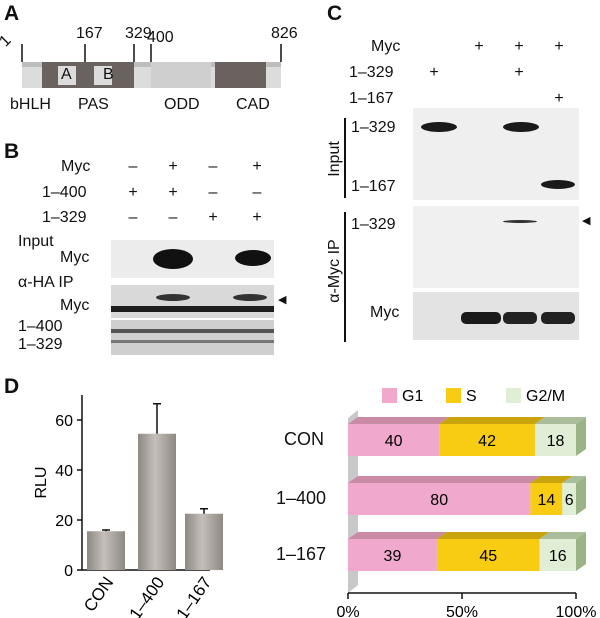  Describe the element at coordinates (385, 312) in the screenshot. I see `c-ip-myc-label: Myc` at that location.